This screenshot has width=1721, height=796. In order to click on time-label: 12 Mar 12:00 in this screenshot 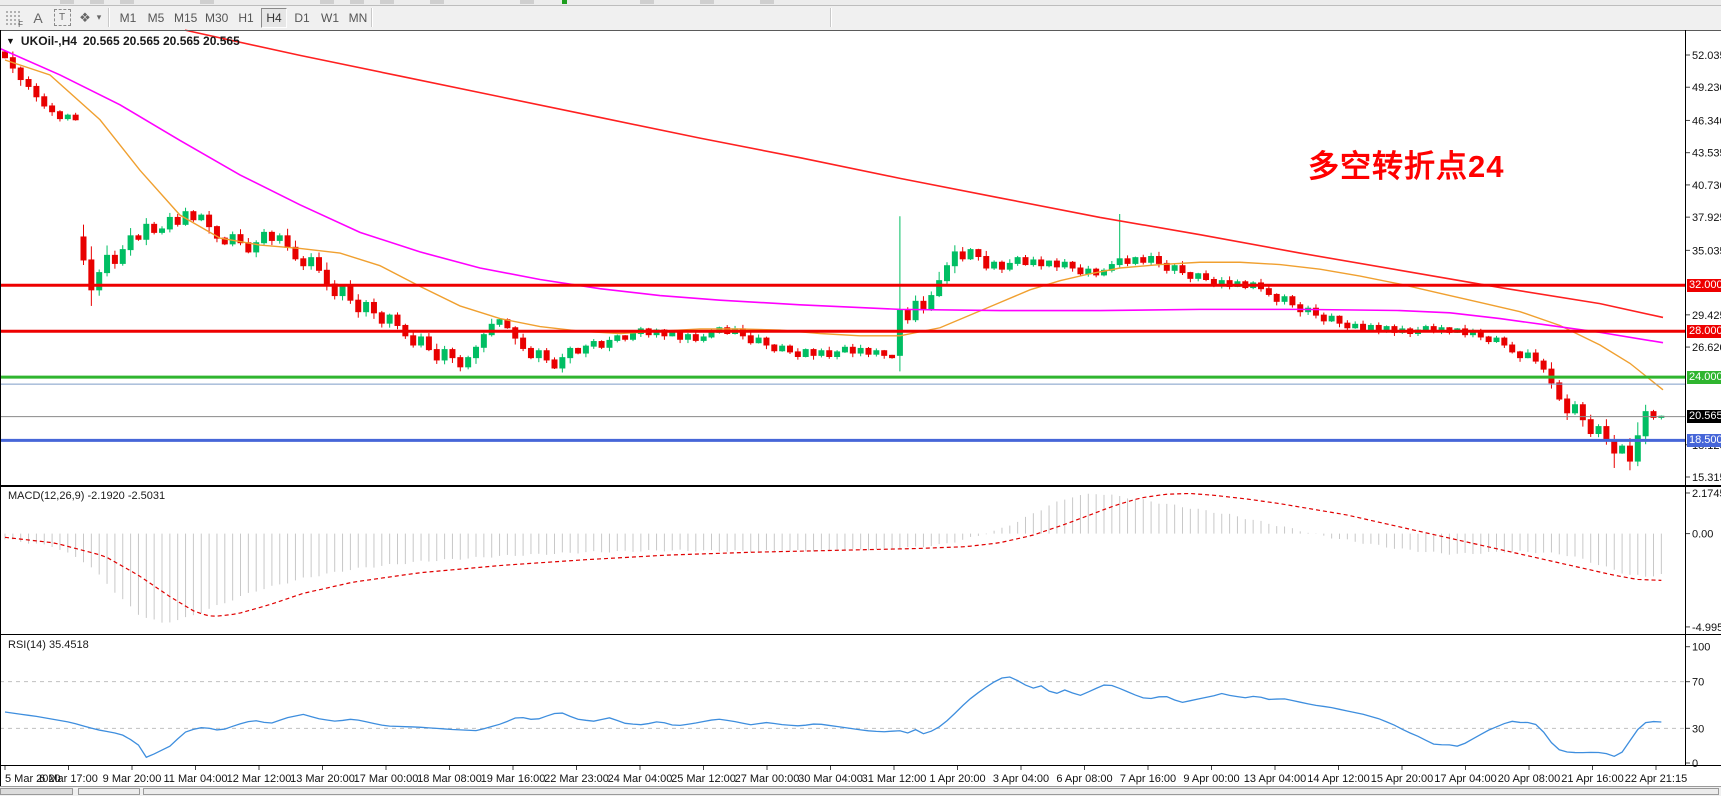, I will do `click(259, 779)`.